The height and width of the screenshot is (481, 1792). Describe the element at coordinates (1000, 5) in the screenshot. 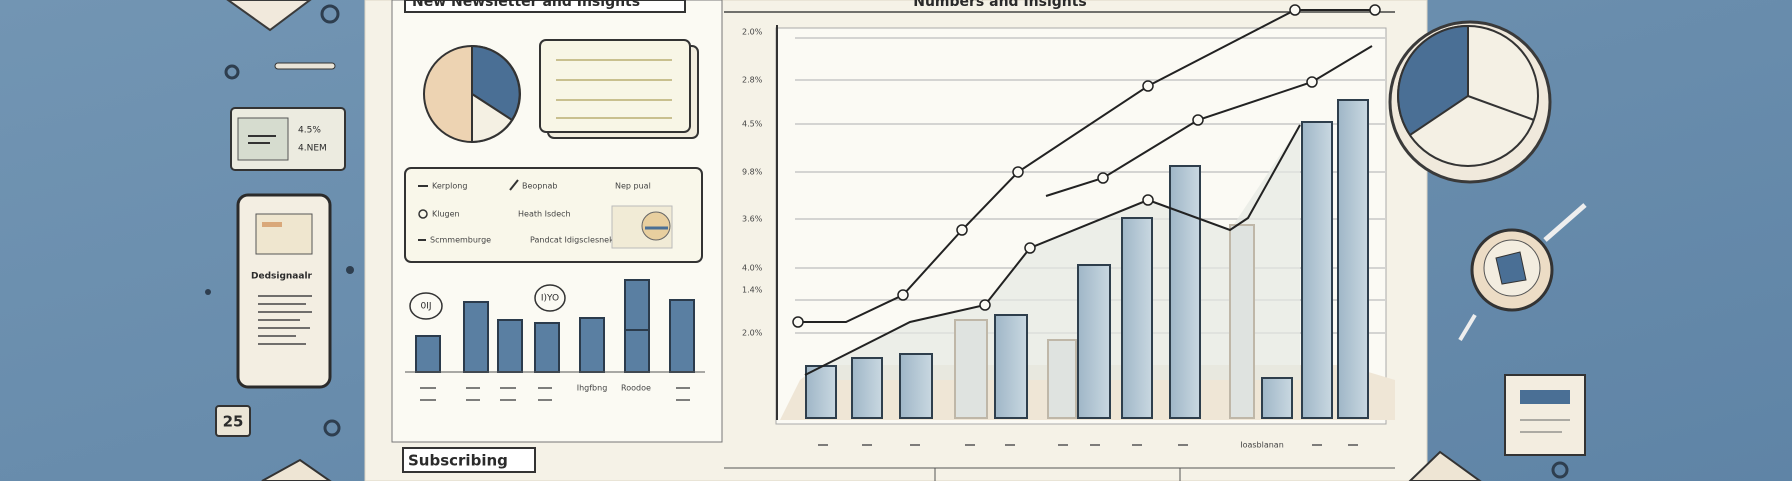

I see `chart-title: Numbers and Insights` at that location.